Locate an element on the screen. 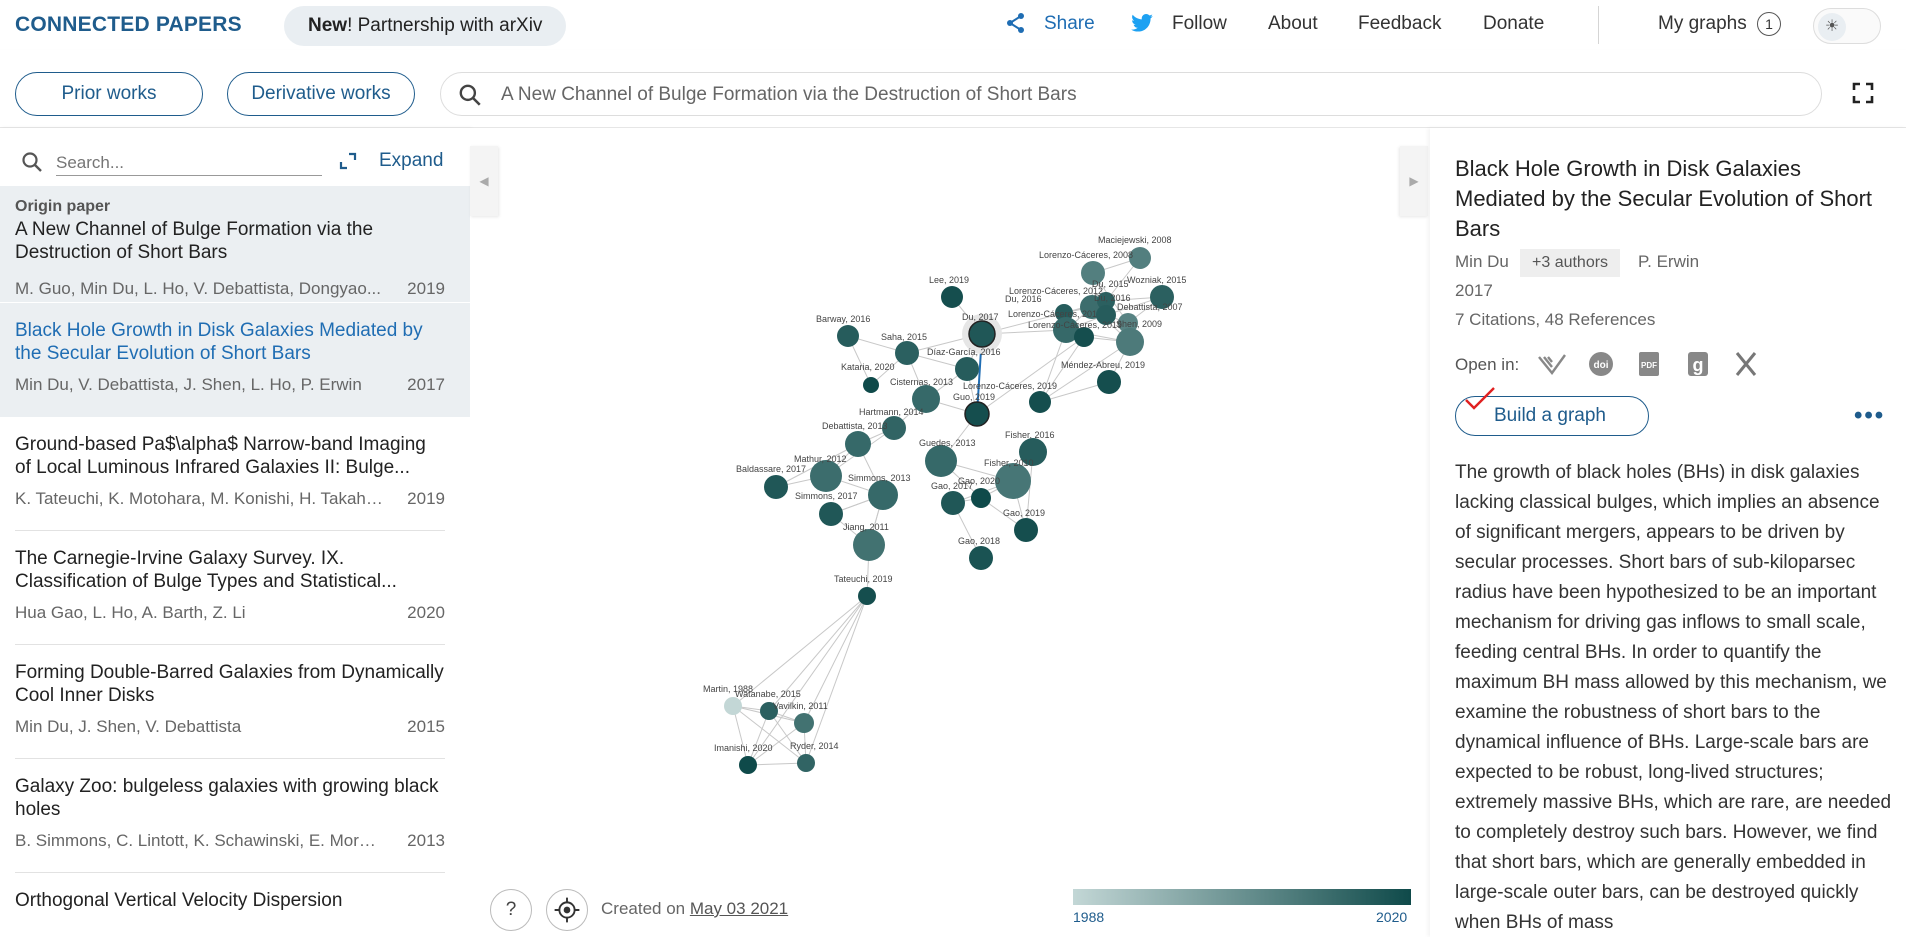 This screenshot has width=1906, height=937. help-button: ? is located at coordinates (511, 910).